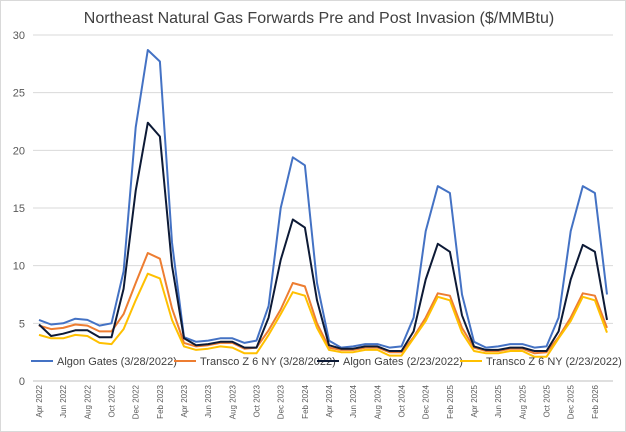 This screenshot has width=626, height=432. I want to click on x-tick-label: Dec 2023, so click(281, 401).